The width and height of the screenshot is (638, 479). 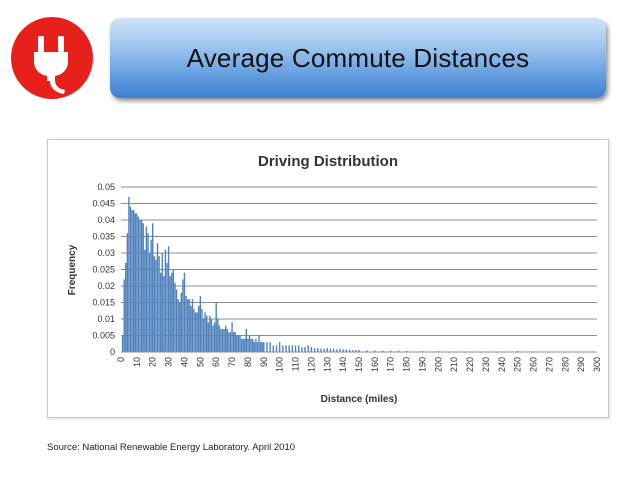 What do you see at coordinates (106, 187) in the screenshot?
I see `y-tick-label: 0.05` at bounding box center [106, 187].